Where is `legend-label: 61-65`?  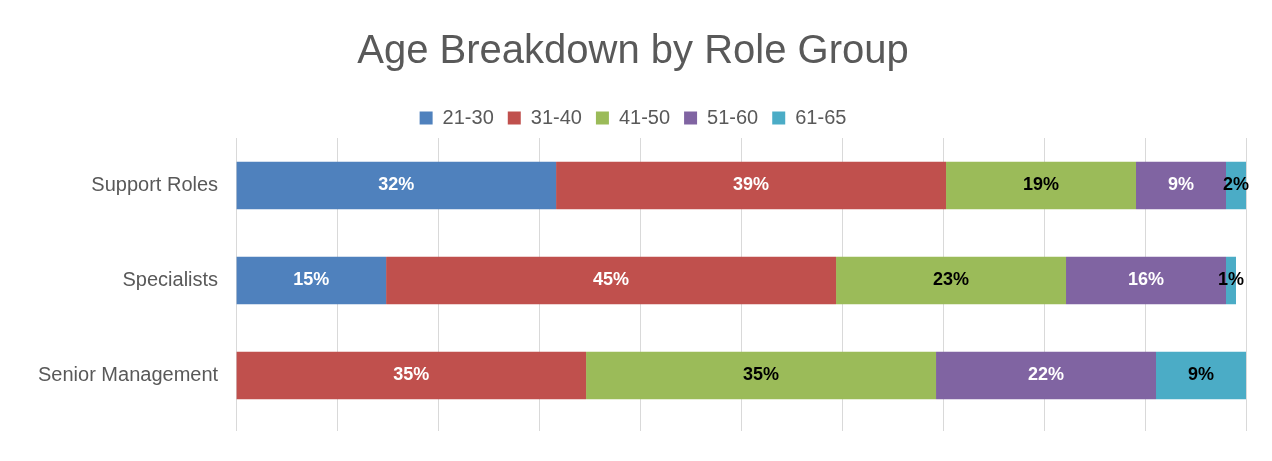 legend-label: 61-65 is located at coordinates (821, 116).